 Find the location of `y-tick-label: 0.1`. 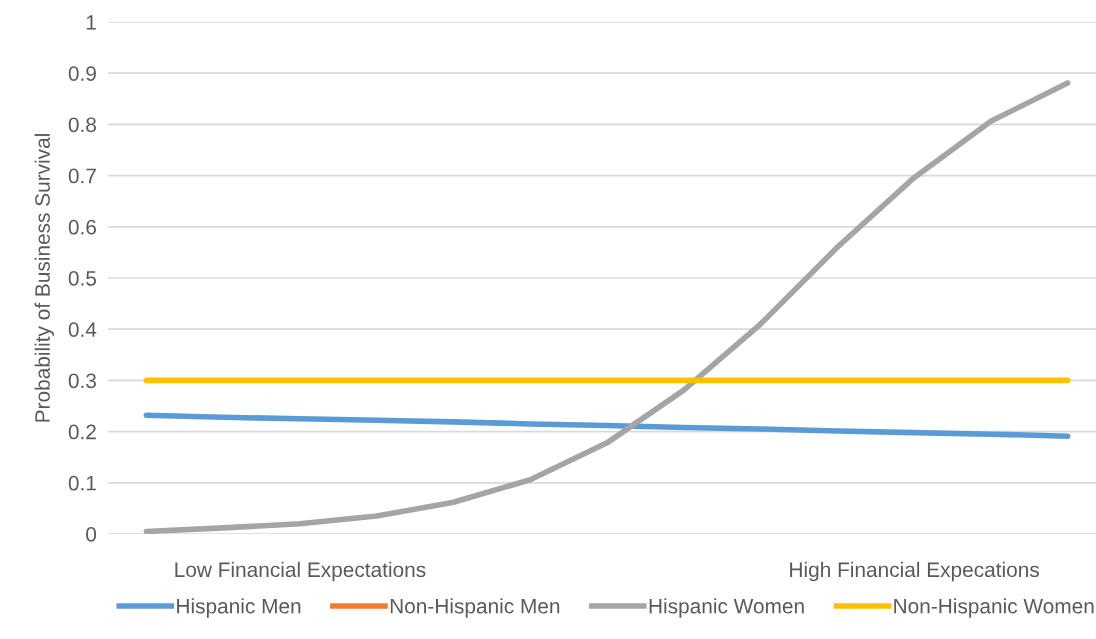

y-tick-label: 0.1 is located at coordinates (82, 483).